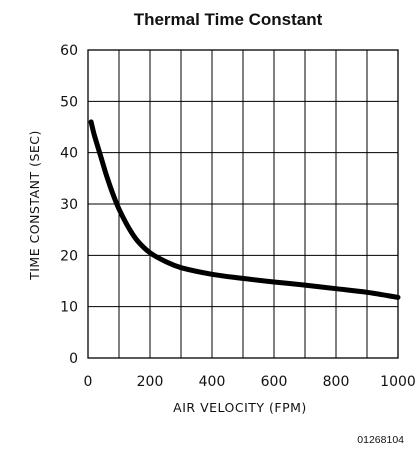 The image size is (420, 450). Describe the element at coordinates (69, 256) in the screenshot. I see `y-tick-label: 20` at that location.